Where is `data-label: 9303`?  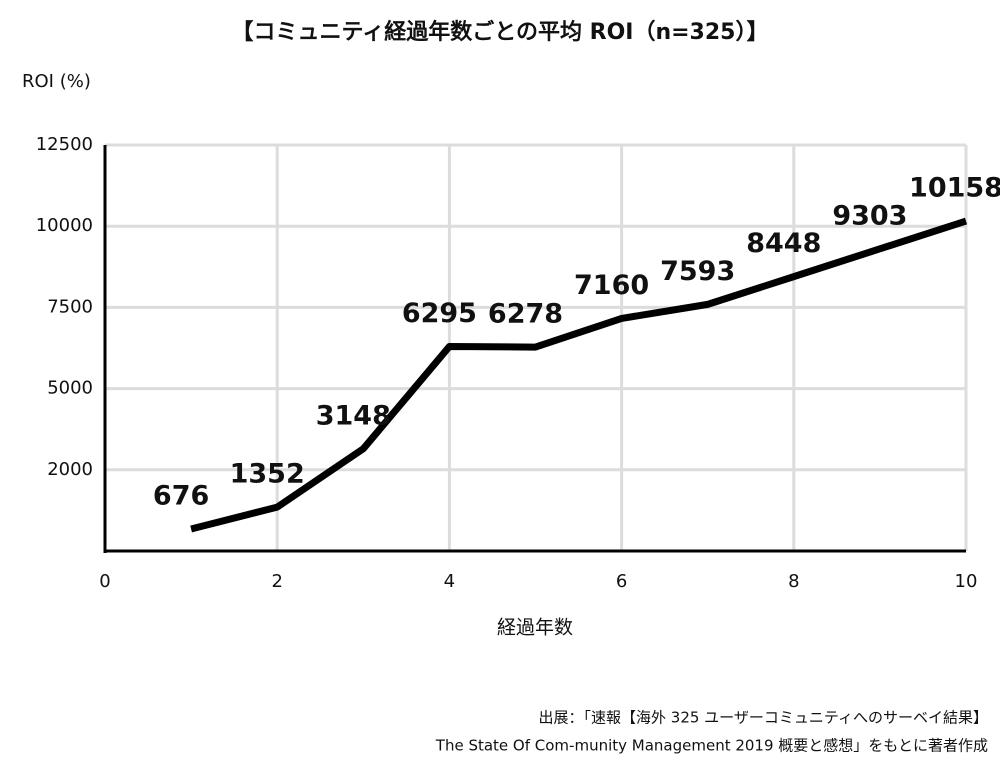 data-label: 9303 is located at coordinates (869, 215).